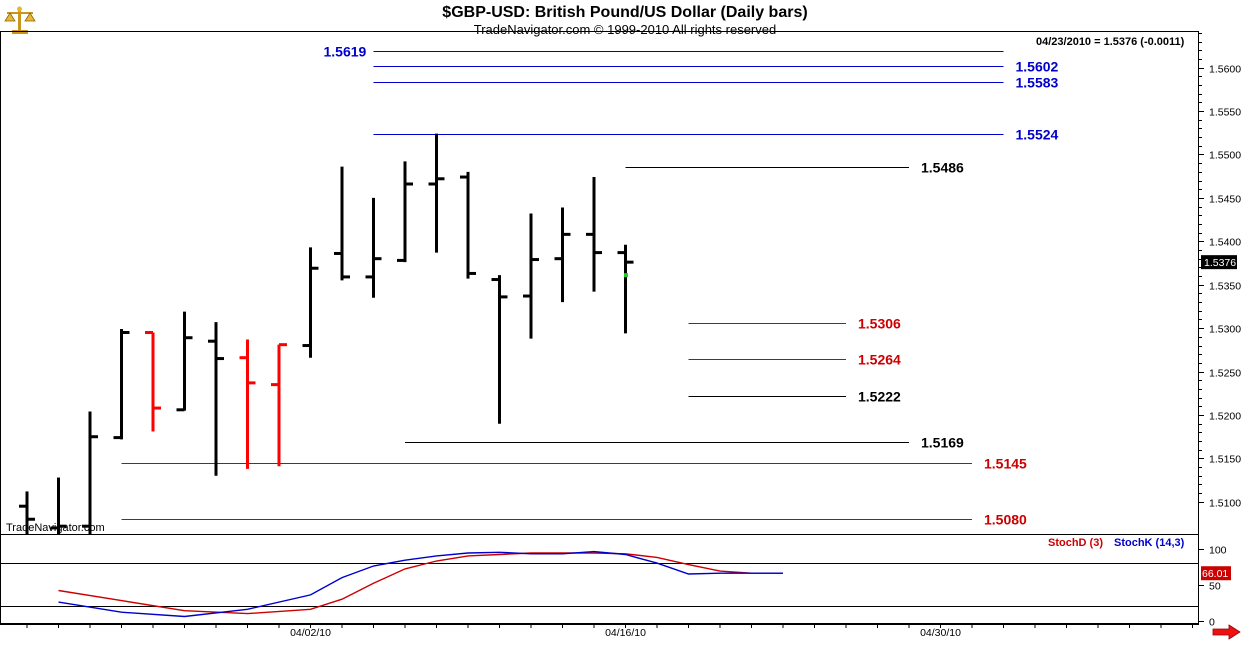  What do you see at coordinates (599, 631) in the screenshot?
I see `date-axis: 04/02/10 04/16/10 04/30/10` at bounding box center [599, 631].